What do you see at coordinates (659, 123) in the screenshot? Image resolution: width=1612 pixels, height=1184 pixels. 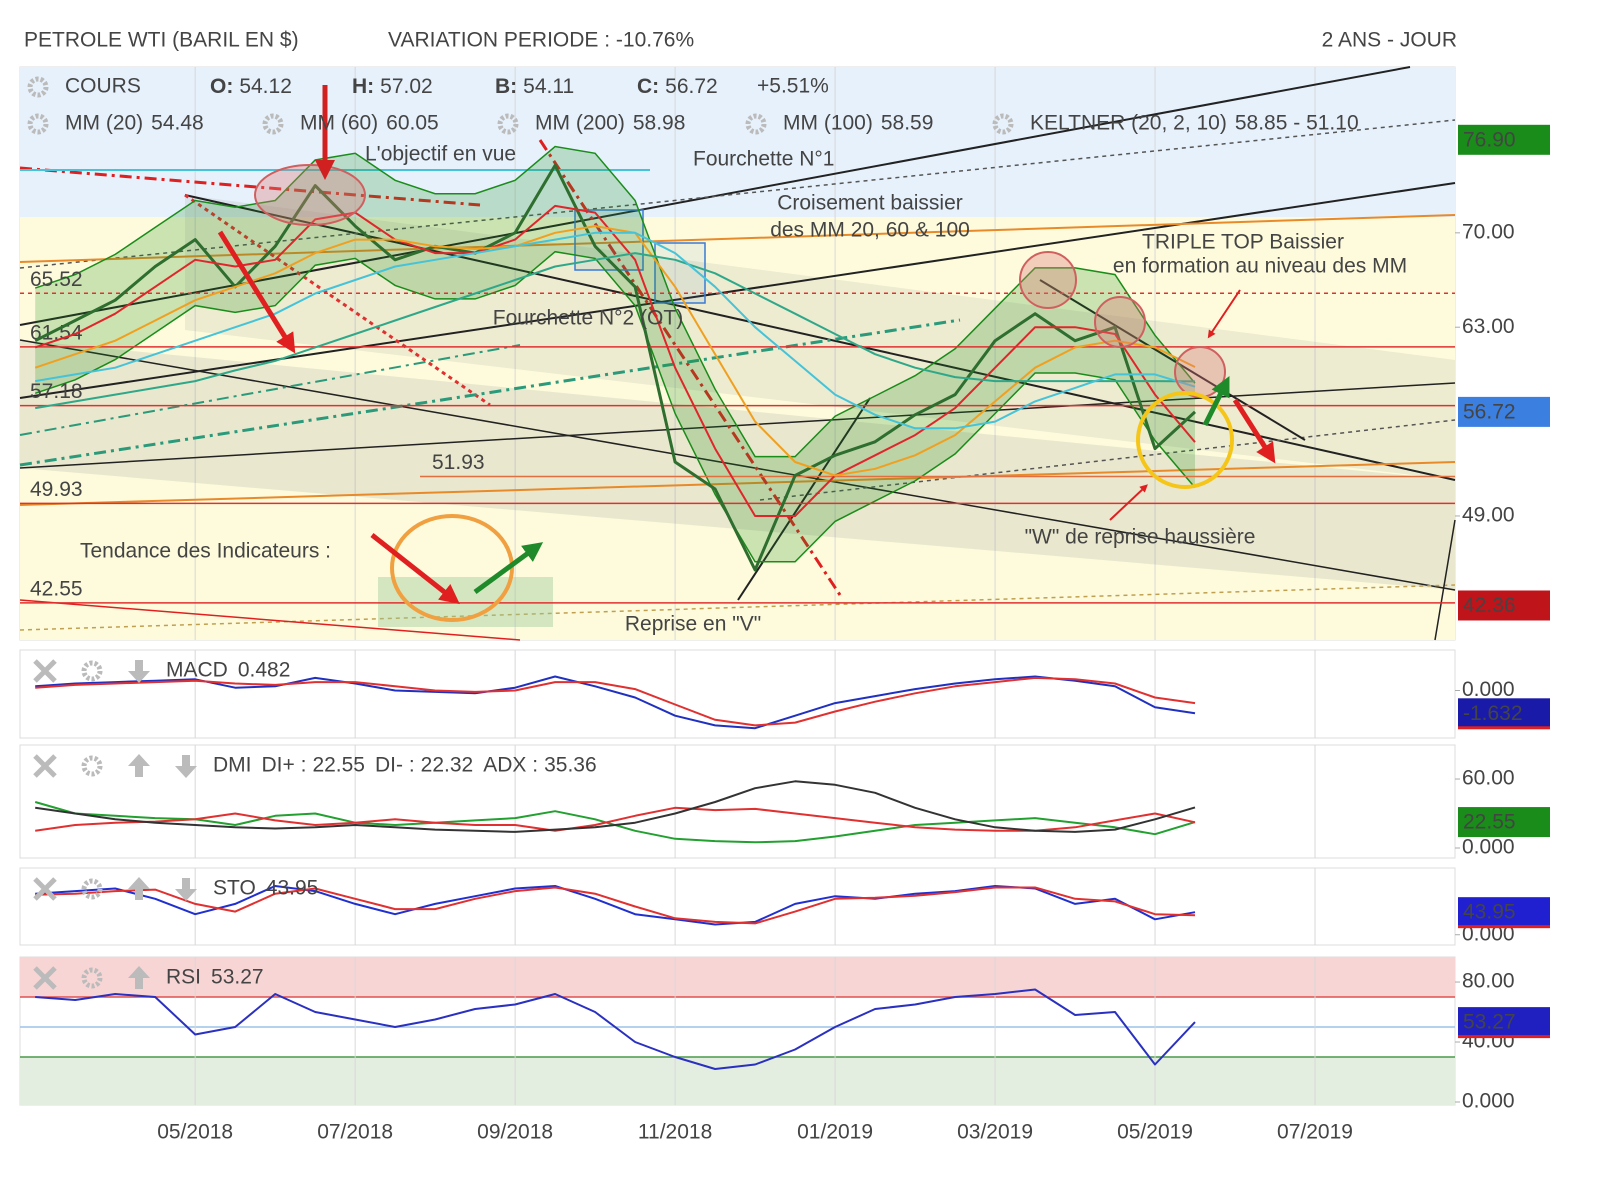 I see `legend-value: 58.98` at bounding box center [659, 123].